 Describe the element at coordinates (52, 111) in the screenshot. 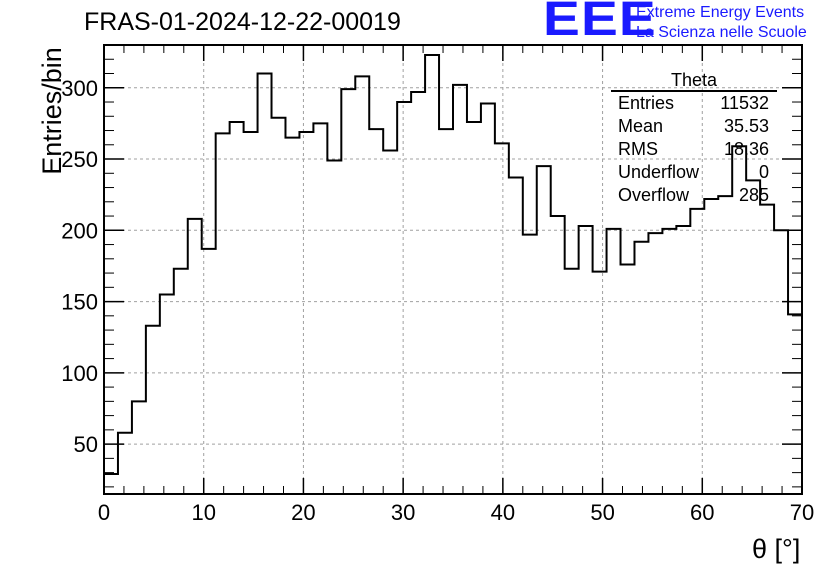

I see `y-axis-label: Entries/bin` at that location.